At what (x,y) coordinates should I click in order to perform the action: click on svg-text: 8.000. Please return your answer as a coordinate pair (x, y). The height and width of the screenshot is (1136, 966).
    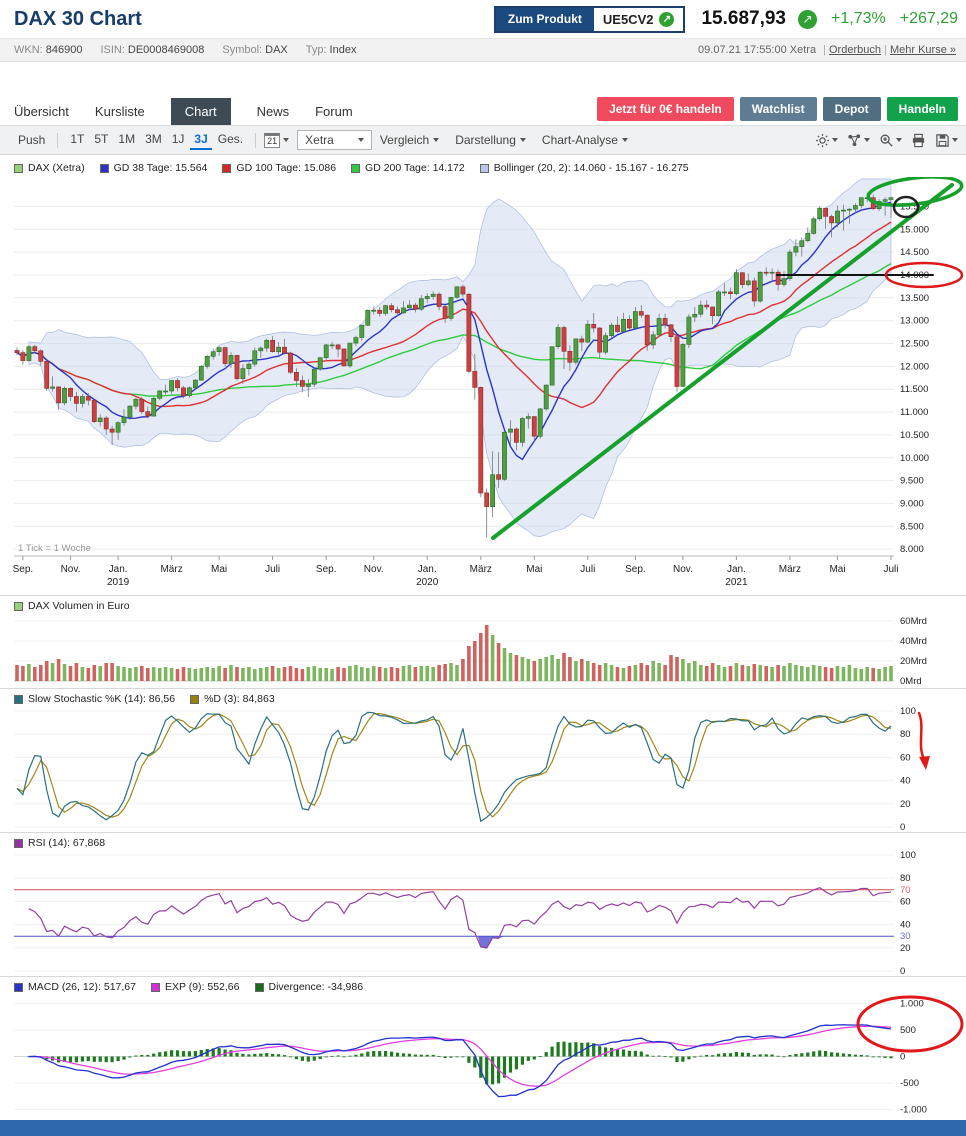
    Looking at the image, I should click on (912, 549).